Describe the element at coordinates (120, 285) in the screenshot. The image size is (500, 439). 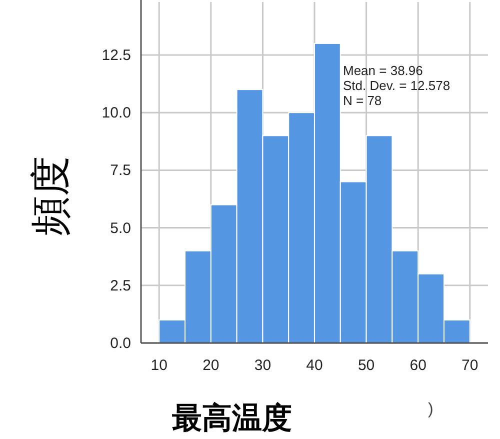
I see `y-tick-label: 2.5` at that location.